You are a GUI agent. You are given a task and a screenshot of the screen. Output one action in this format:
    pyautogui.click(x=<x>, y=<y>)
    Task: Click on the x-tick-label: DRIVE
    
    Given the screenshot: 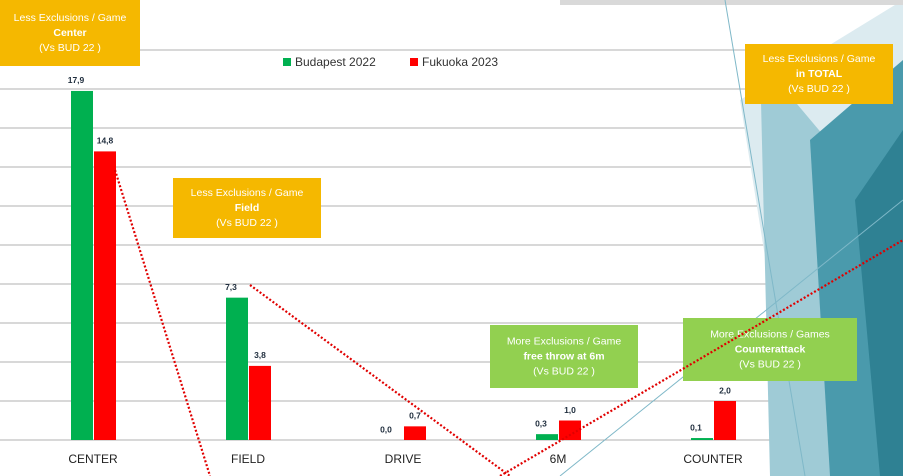 What is the action you would take?
    pyautogui.click(x=403, y=459)
    